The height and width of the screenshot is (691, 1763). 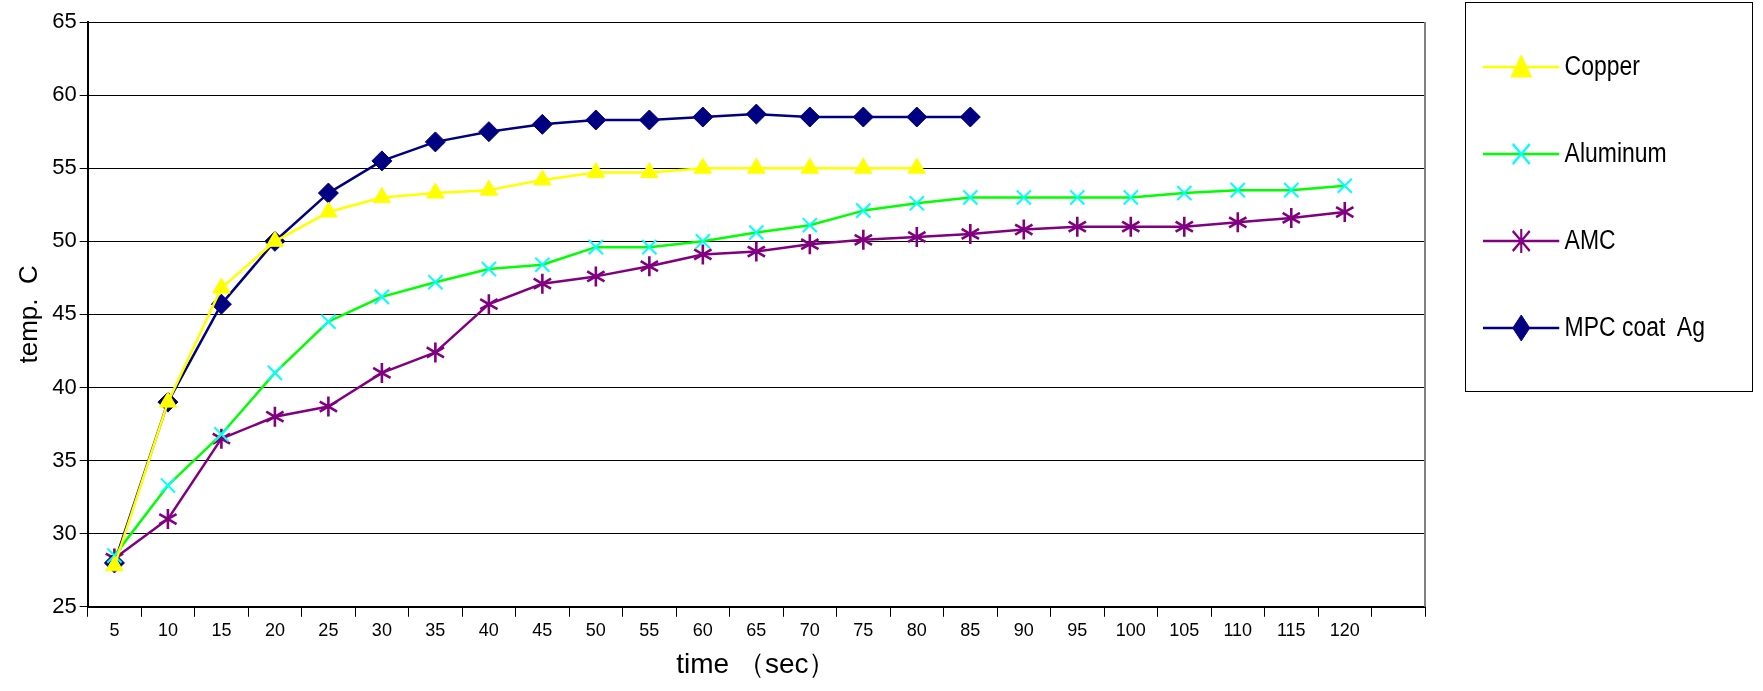 I want to click on x-tick-label: 25, so click(x=328, y=629).